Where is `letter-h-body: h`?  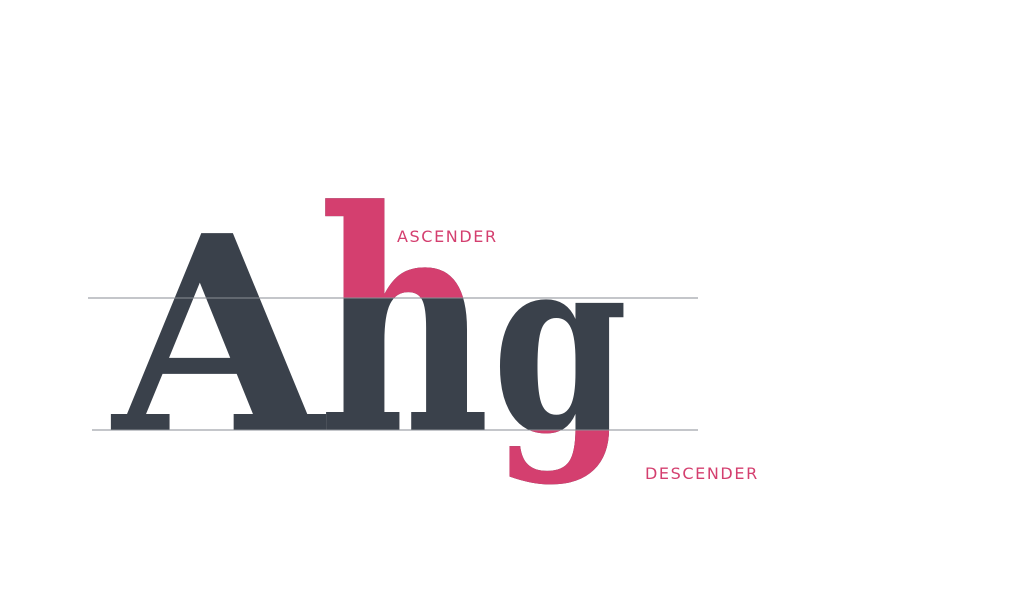
letter-h-body: h is located at coordinates (404, 323).